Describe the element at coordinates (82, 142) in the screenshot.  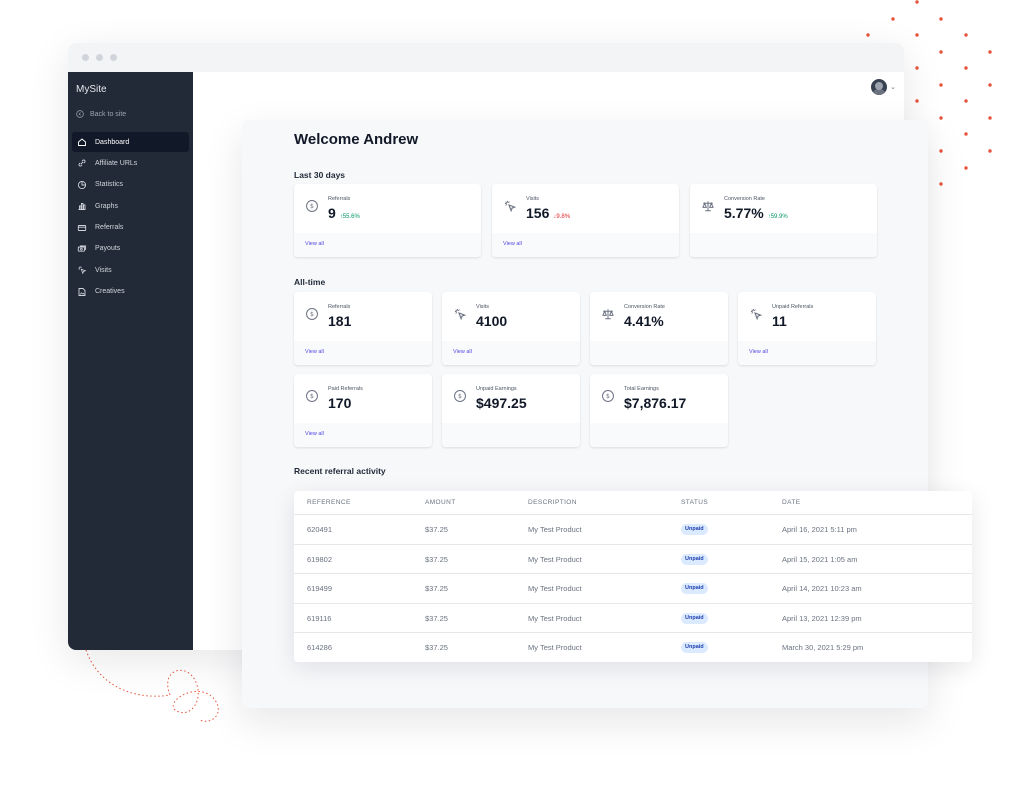
I see `home-icon` at that location.